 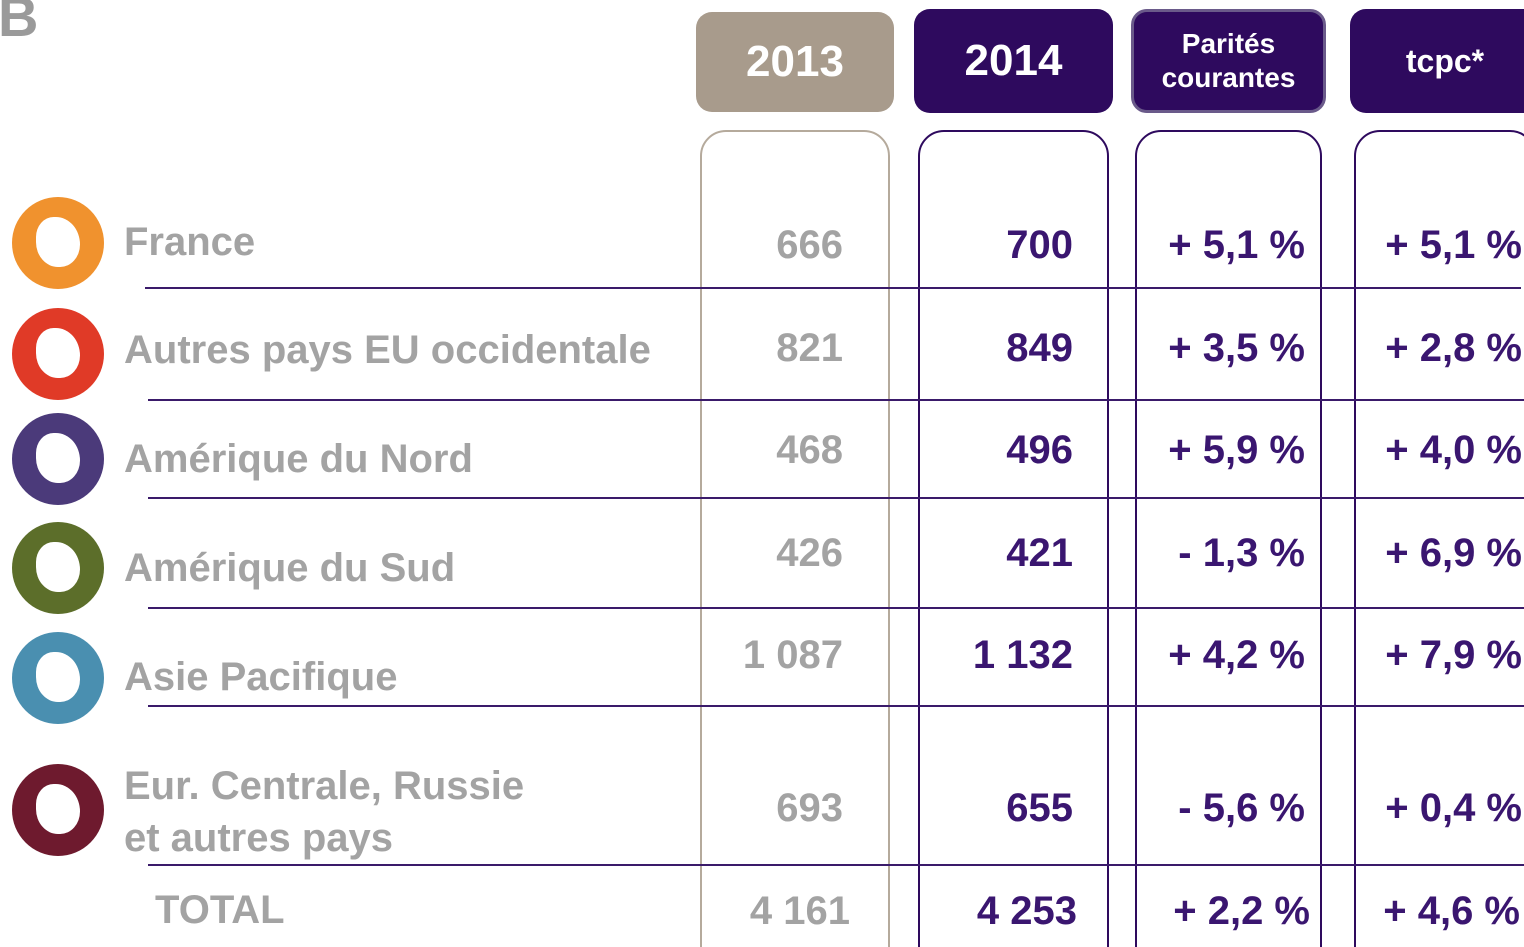 What do you see at coordinates (792, 655) in the screenshot?
I see `cell-value: 1 087` at bounding box center [792, 655].